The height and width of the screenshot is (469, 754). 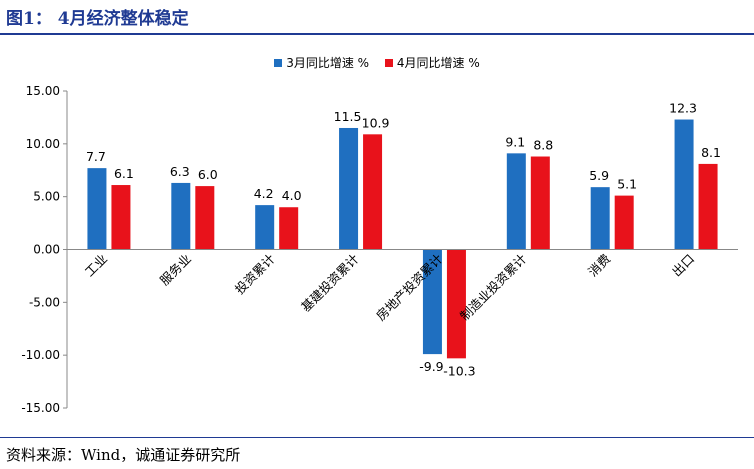 What do you see at coordinates (515, 141) in the screenshot?
I see `data-label: 9.1` at bounding box center [515, 141].